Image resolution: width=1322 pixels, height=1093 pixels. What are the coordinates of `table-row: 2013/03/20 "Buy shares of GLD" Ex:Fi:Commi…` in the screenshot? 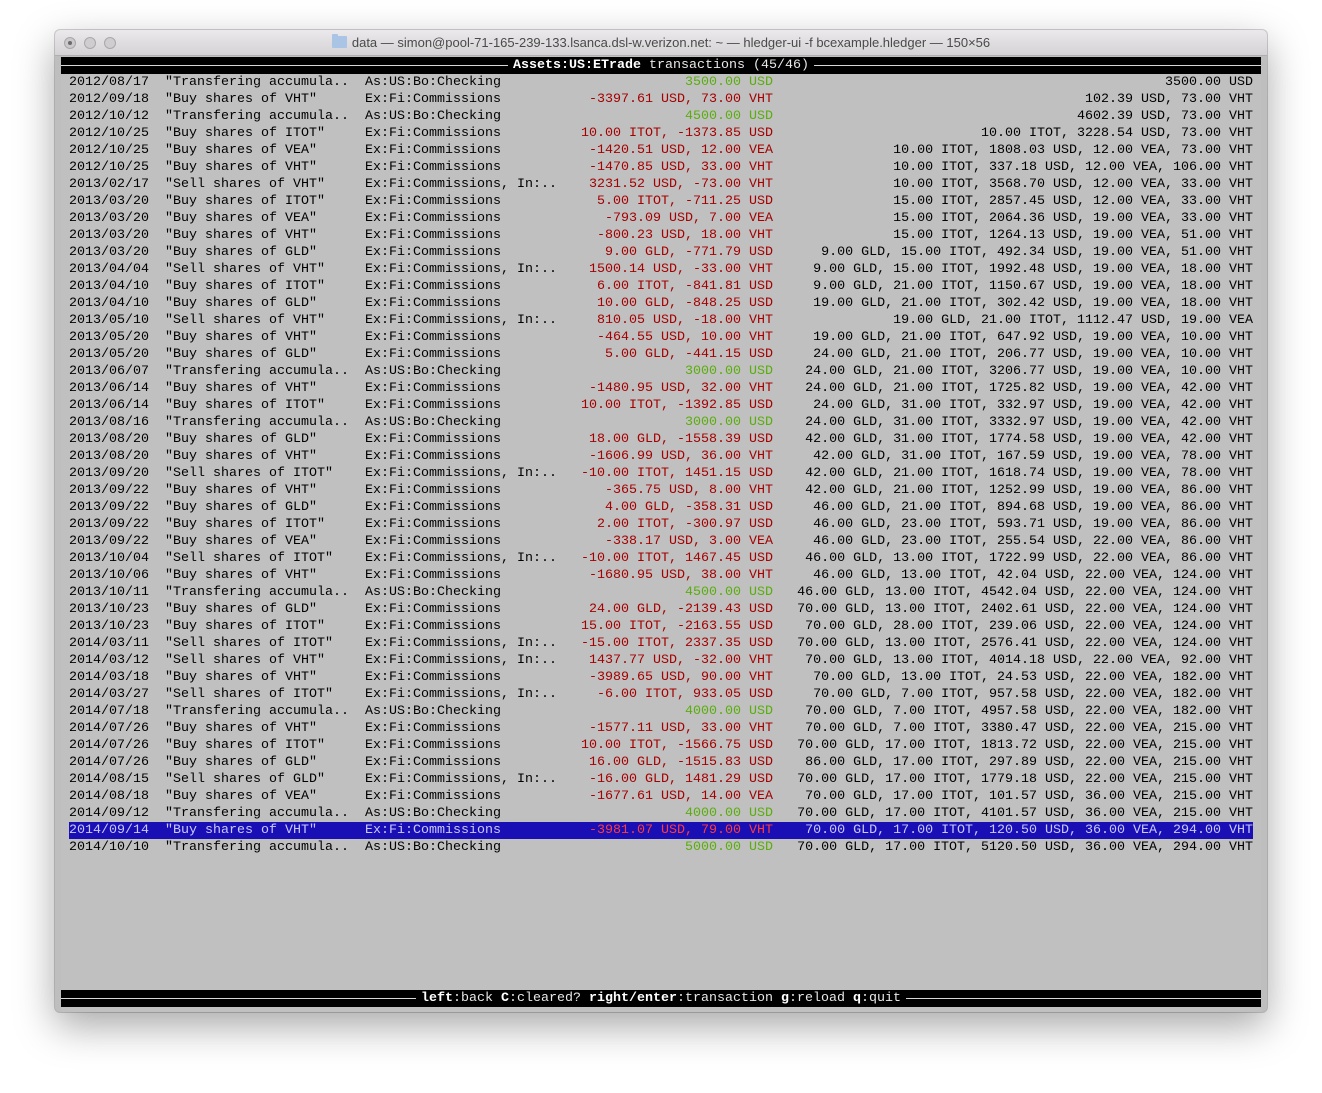 It's located at (661, 252).